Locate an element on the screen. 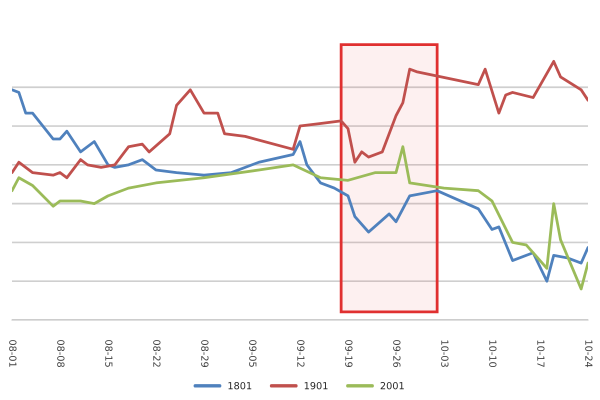  legend-label: 1801 is located at coordinates (240, 386).